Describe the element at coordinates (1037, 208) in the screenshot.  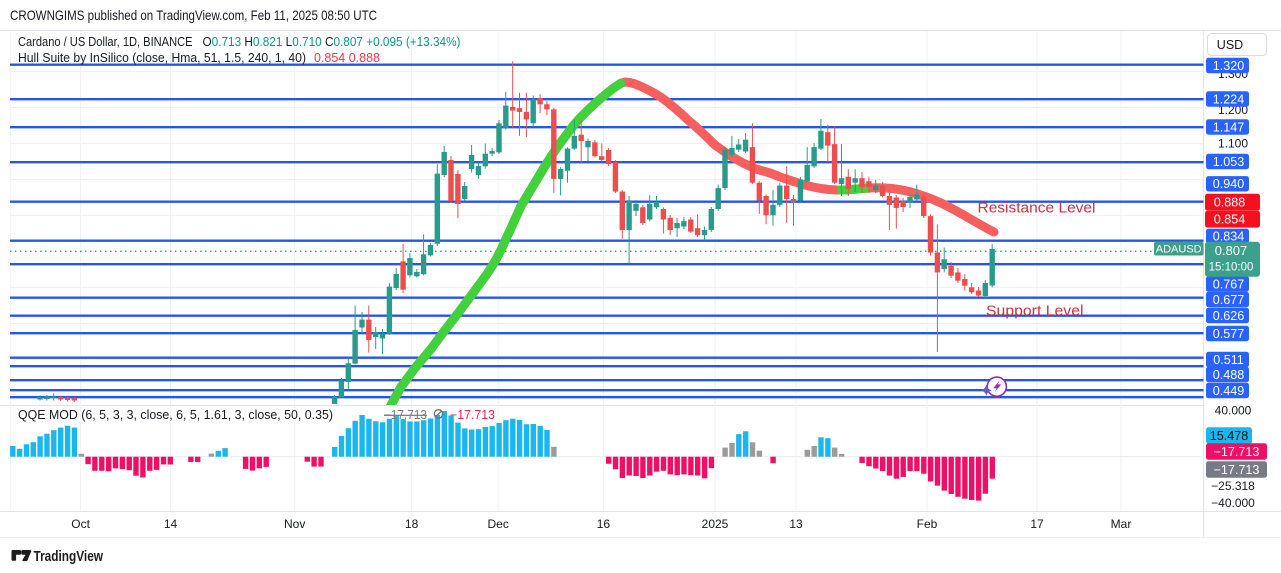
I see `svg-text: Resistance Level` at that location.